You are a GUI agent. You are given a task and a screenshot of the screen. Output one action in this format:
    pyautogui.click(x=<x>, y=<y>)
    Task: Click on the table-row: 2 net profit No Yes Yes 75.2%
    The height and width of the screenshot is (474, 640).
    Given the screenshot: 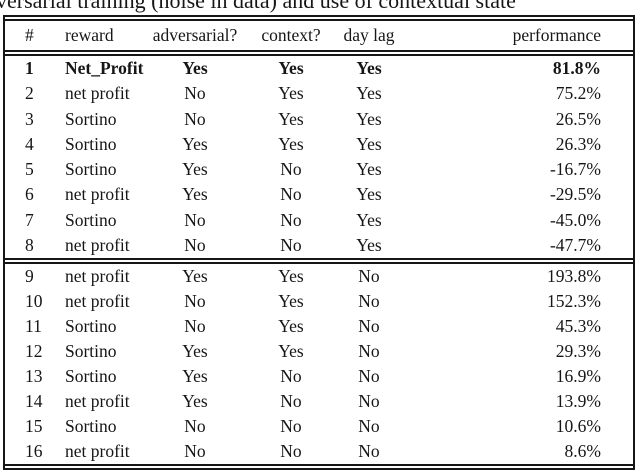 What is the action you would take?
    pyautogui.click(x=319, y=93)
    